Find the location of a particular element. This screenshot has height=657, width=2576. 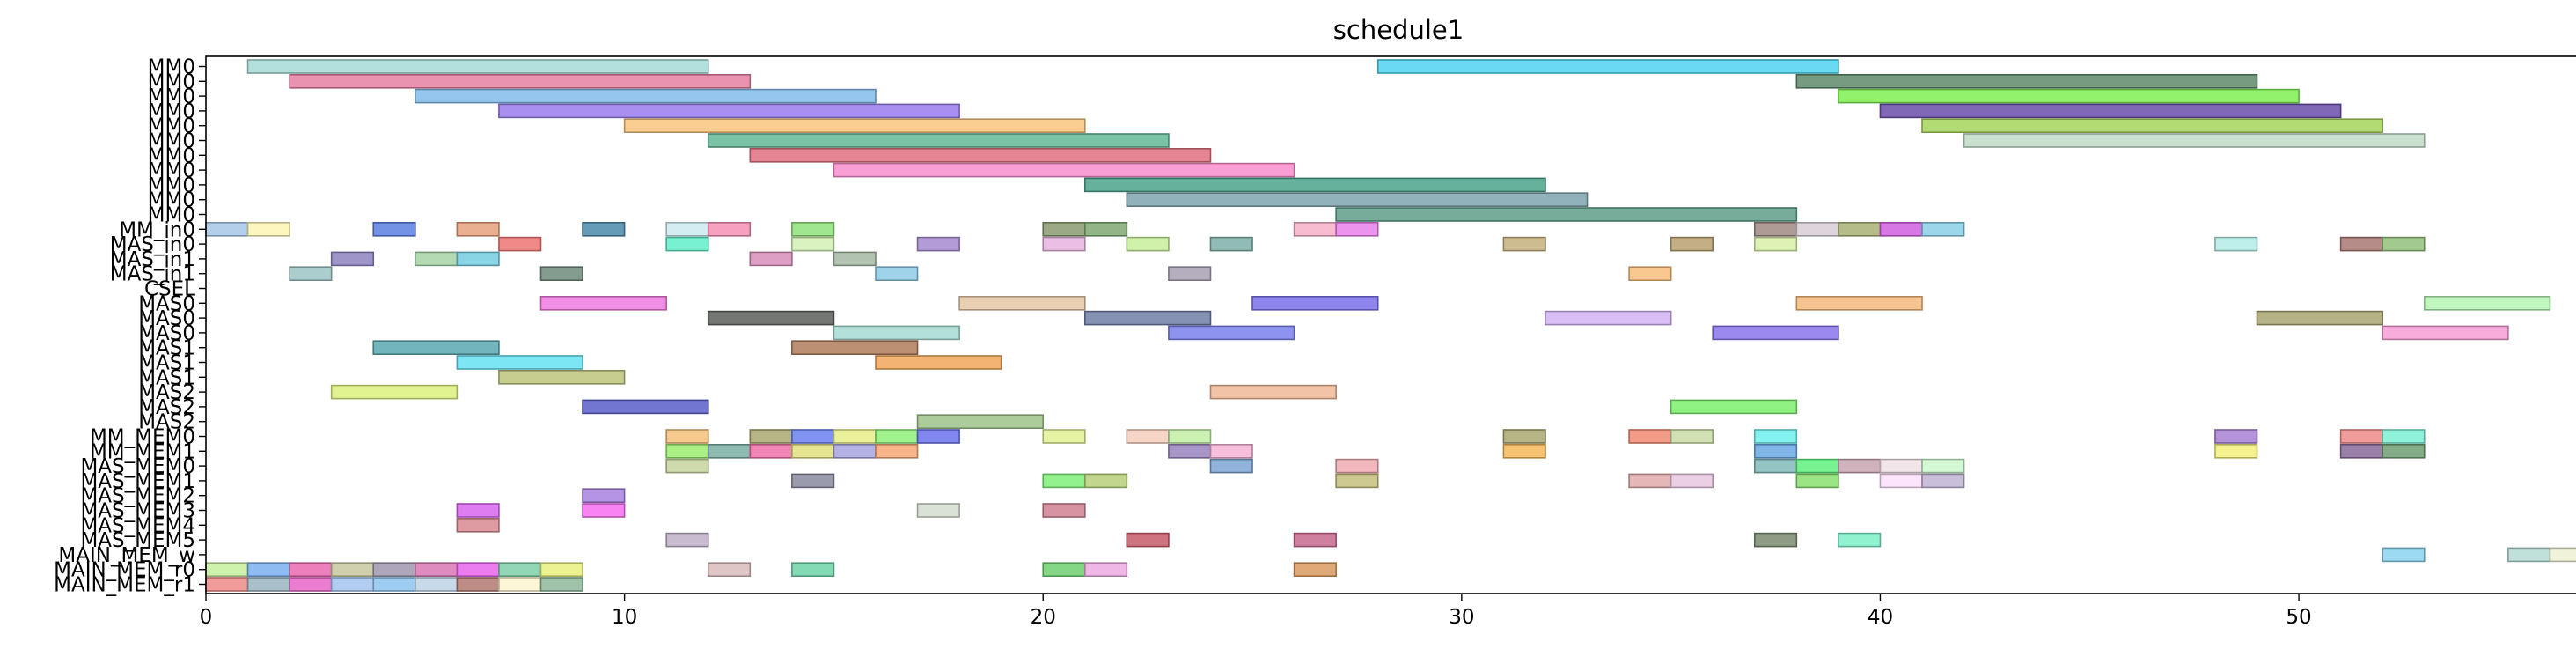

y-tick-label: MM_MEM0 is located at coordinates (142, 437).